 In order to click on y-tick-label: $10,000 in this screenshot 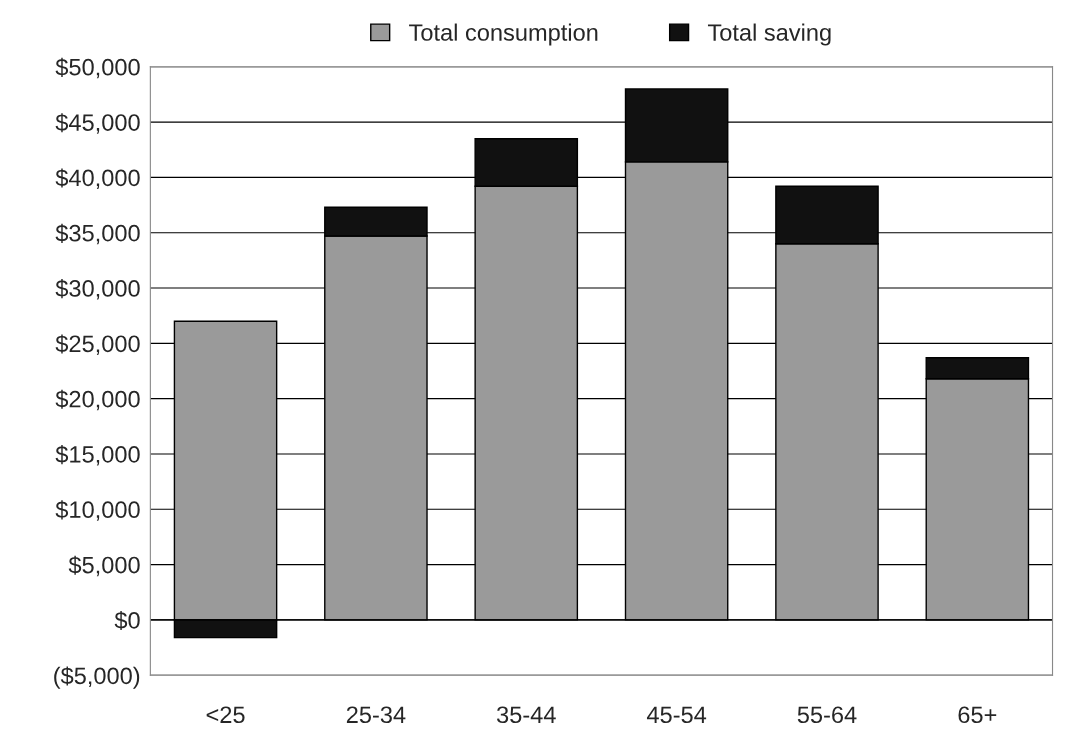, I will do `click(97, 510)`.